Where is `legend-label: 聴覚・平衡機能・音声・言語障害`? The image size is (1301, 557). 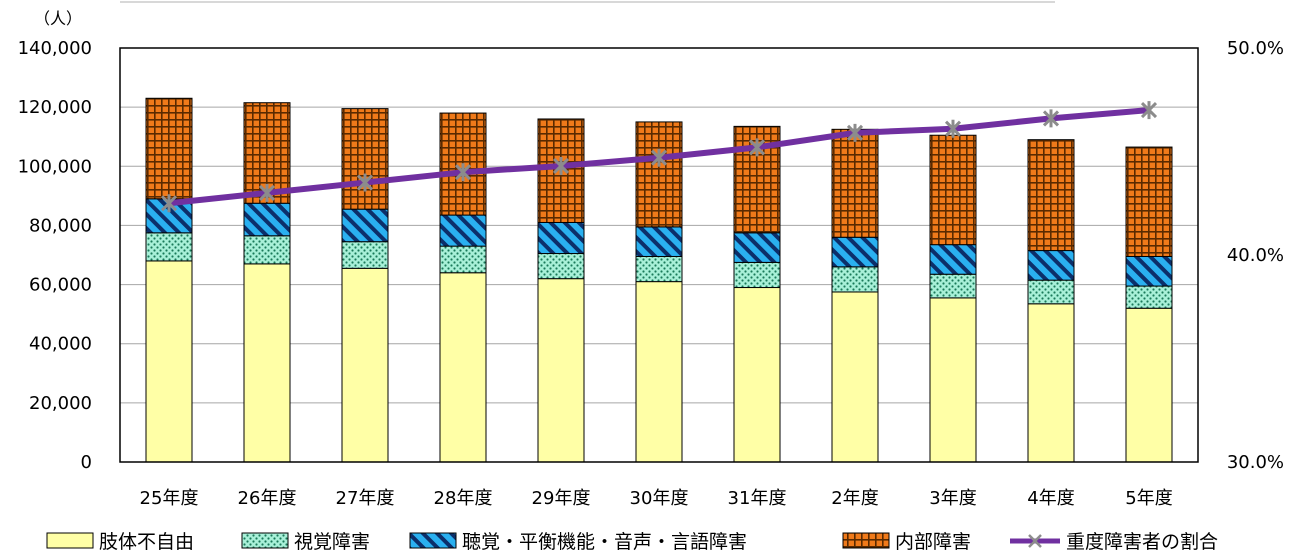 legend-label: 聴覚・平衡機能・音声・言語障害 is located at coordinates (604, 542).